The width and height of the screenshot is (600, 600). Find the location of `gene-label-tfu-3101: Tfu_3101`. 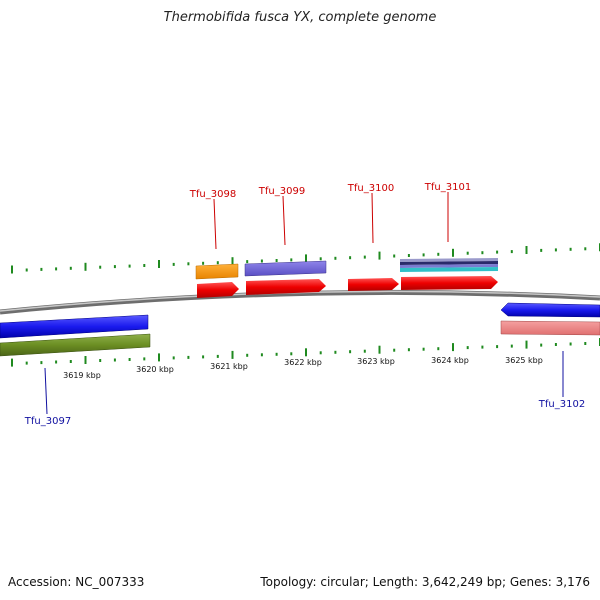

gene-label-tfu-3101: Tfu_3101 is located at coordinates (447, 187).